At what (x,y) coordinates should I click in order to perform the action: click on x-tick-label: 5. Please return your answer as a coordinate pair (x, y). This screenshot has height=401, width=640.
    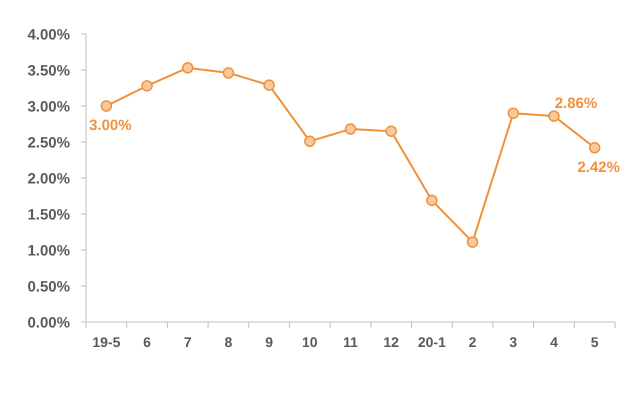
    Looking at the image, I should click on (594, 342).